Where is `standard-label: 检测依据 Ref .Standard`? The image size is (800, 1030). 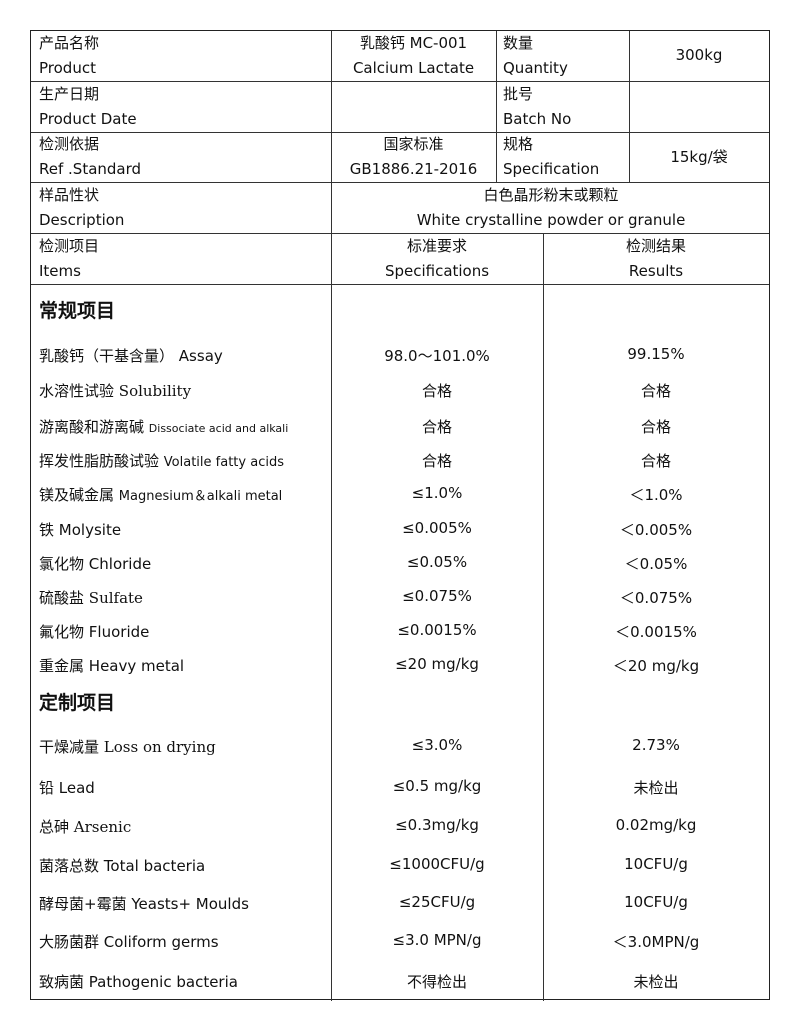
standard-label: 检测依据 Ref .Standard is located at coordinates (90, 156).